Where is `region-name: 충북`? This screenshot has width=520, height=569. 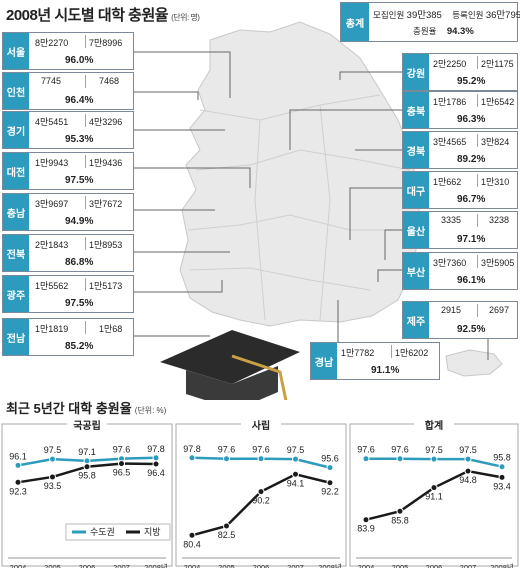
region-name: 충북 is located at coordinates (416, 110).